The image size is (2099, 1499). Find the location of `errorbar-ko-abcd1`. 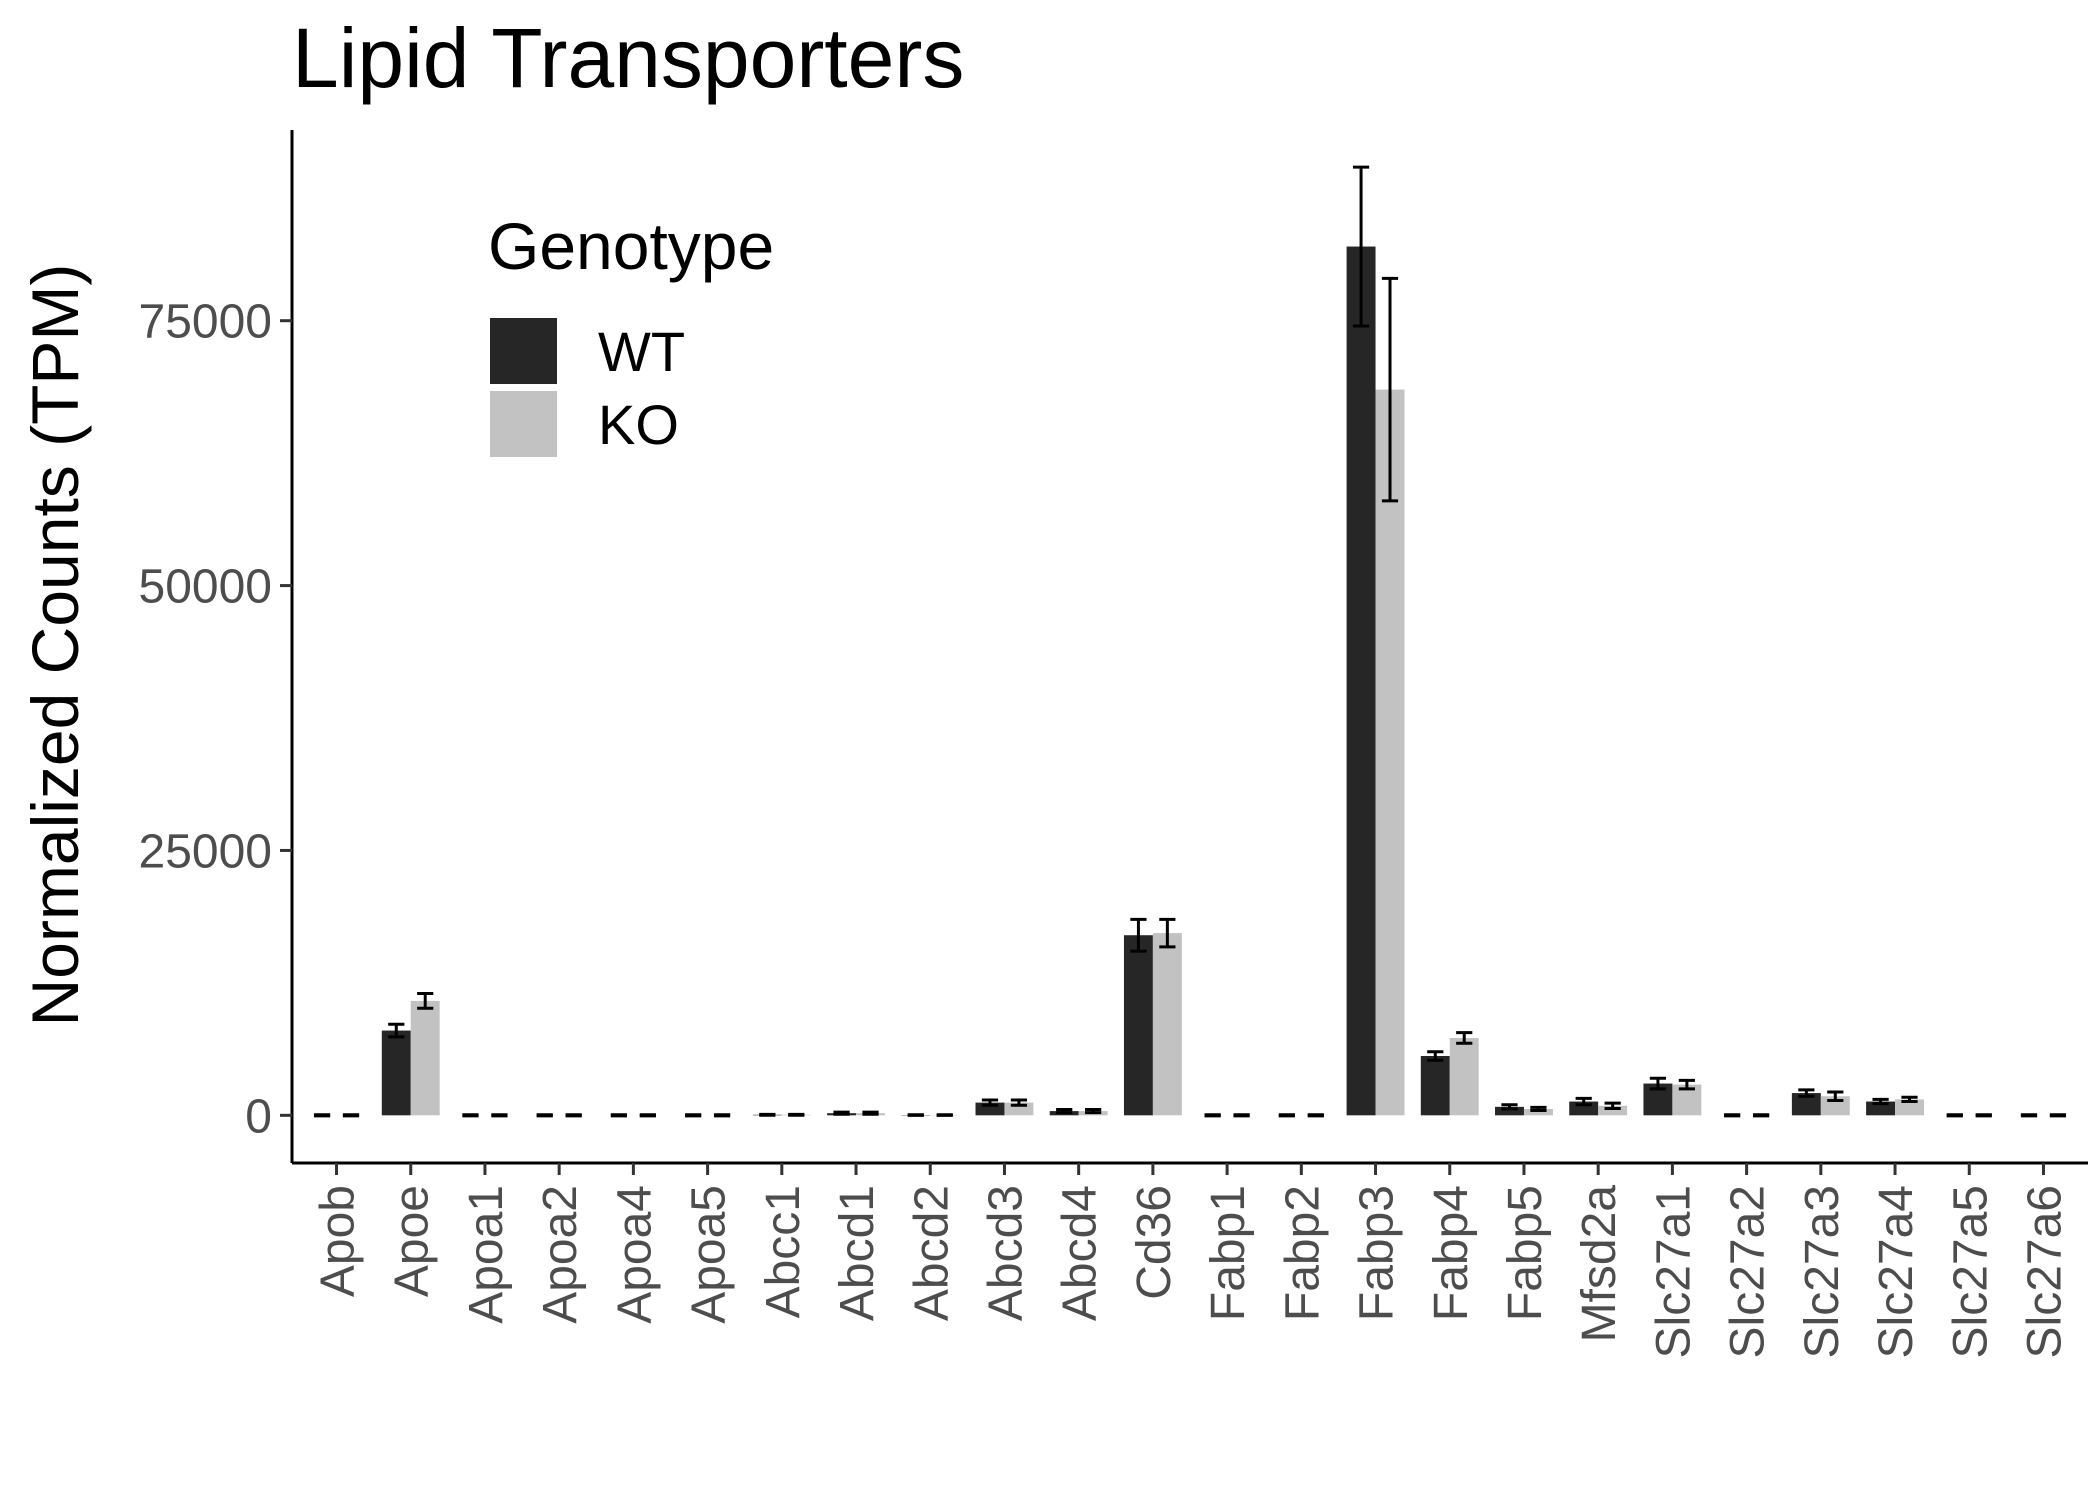

errorbar-ko-abcd1 is located at coordinates (870, 1113).